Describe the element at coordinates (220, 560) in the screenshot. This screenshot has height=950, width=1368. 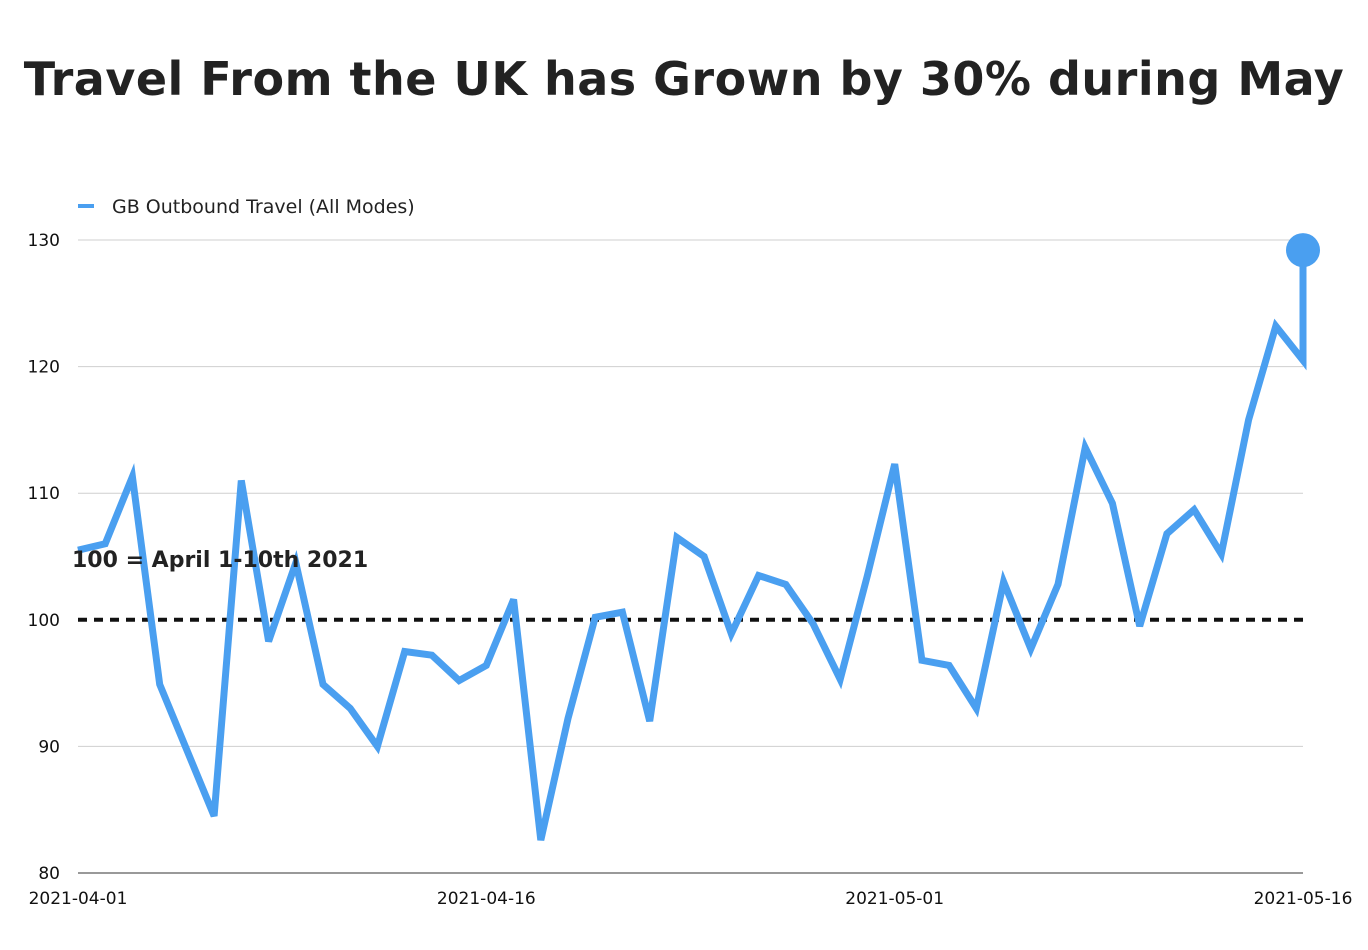
I see `baseline-annotation: 100 = April 1-10th 2021` at that location.